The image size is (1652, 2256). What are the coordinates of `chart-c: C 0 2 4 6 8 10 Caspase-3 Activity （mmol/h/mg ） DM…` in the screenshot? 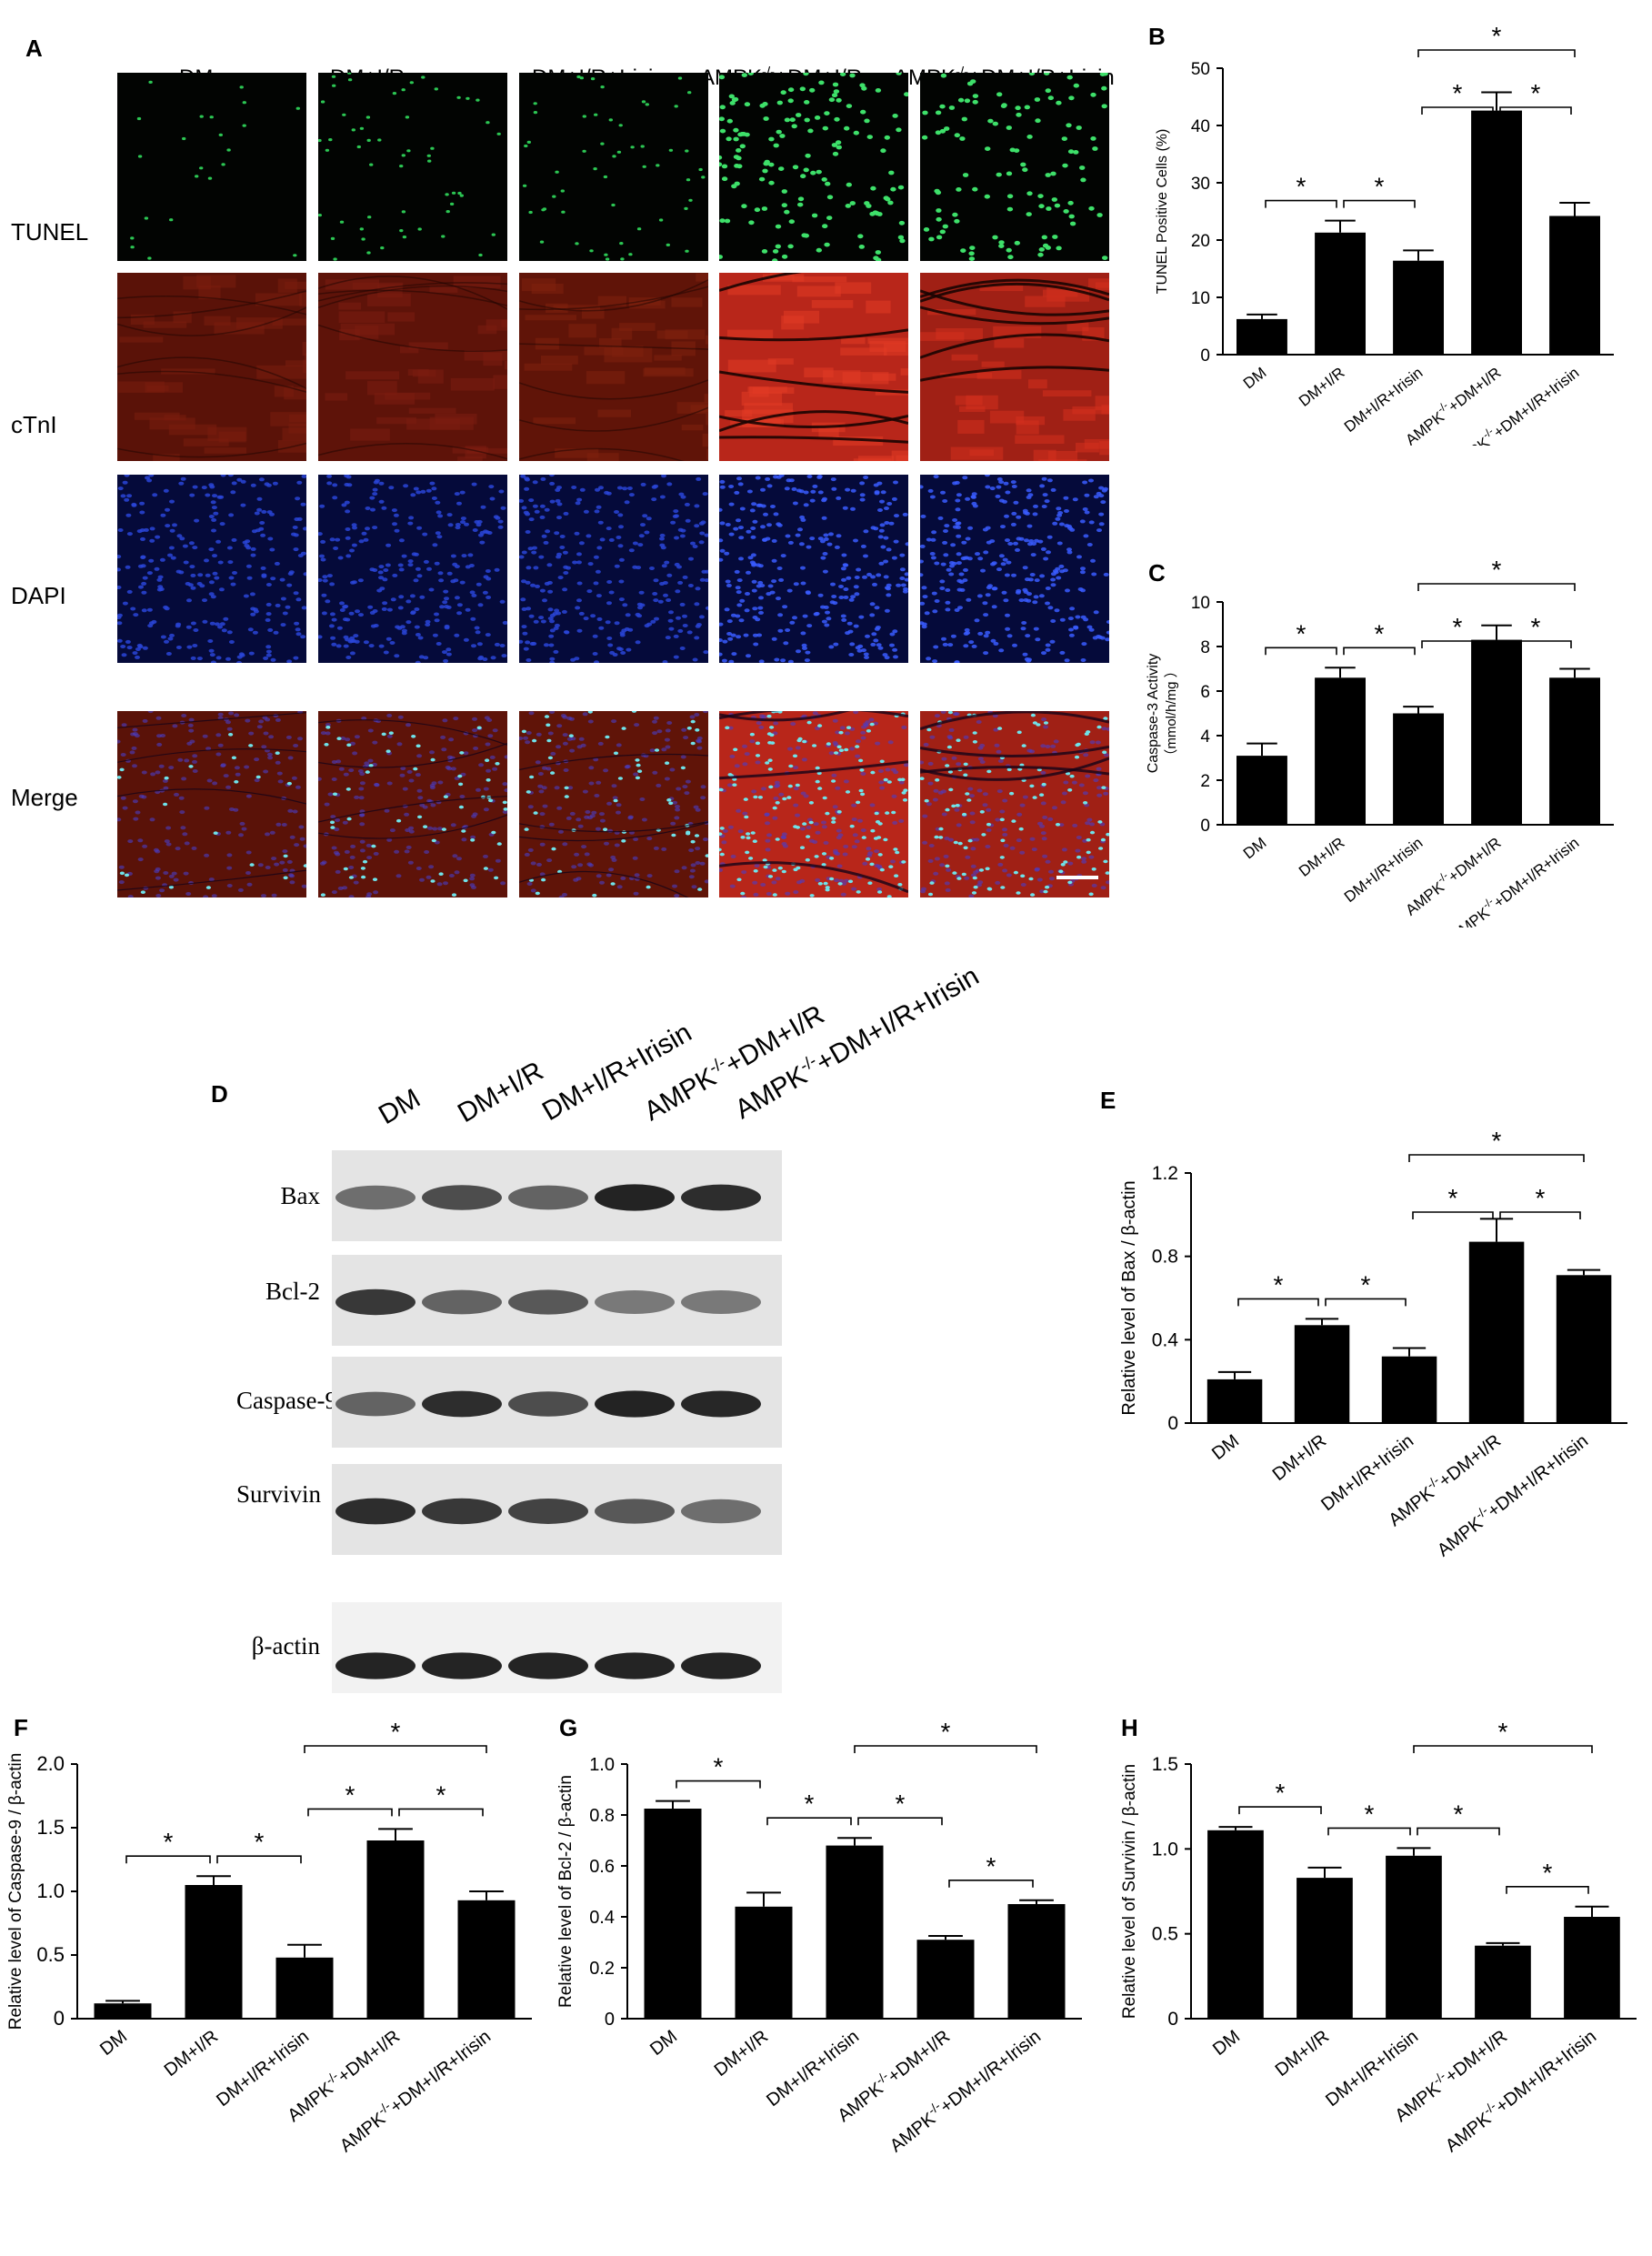 It's located at (1380, 741).